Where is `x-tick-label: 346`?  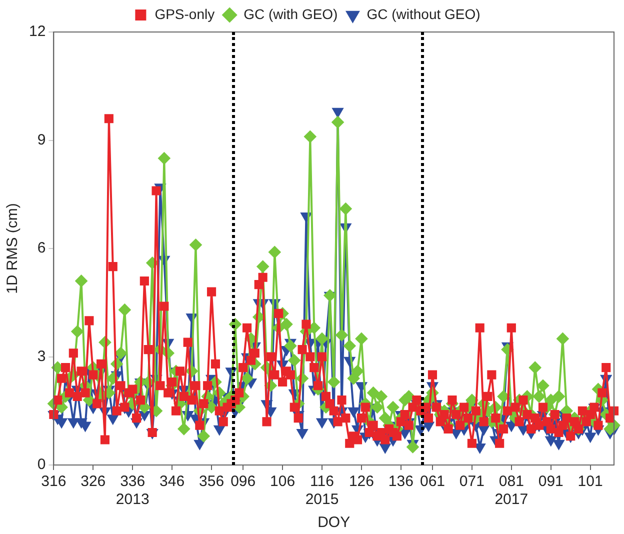 x-tick-label: 346 is located at coordinates (172, 481).